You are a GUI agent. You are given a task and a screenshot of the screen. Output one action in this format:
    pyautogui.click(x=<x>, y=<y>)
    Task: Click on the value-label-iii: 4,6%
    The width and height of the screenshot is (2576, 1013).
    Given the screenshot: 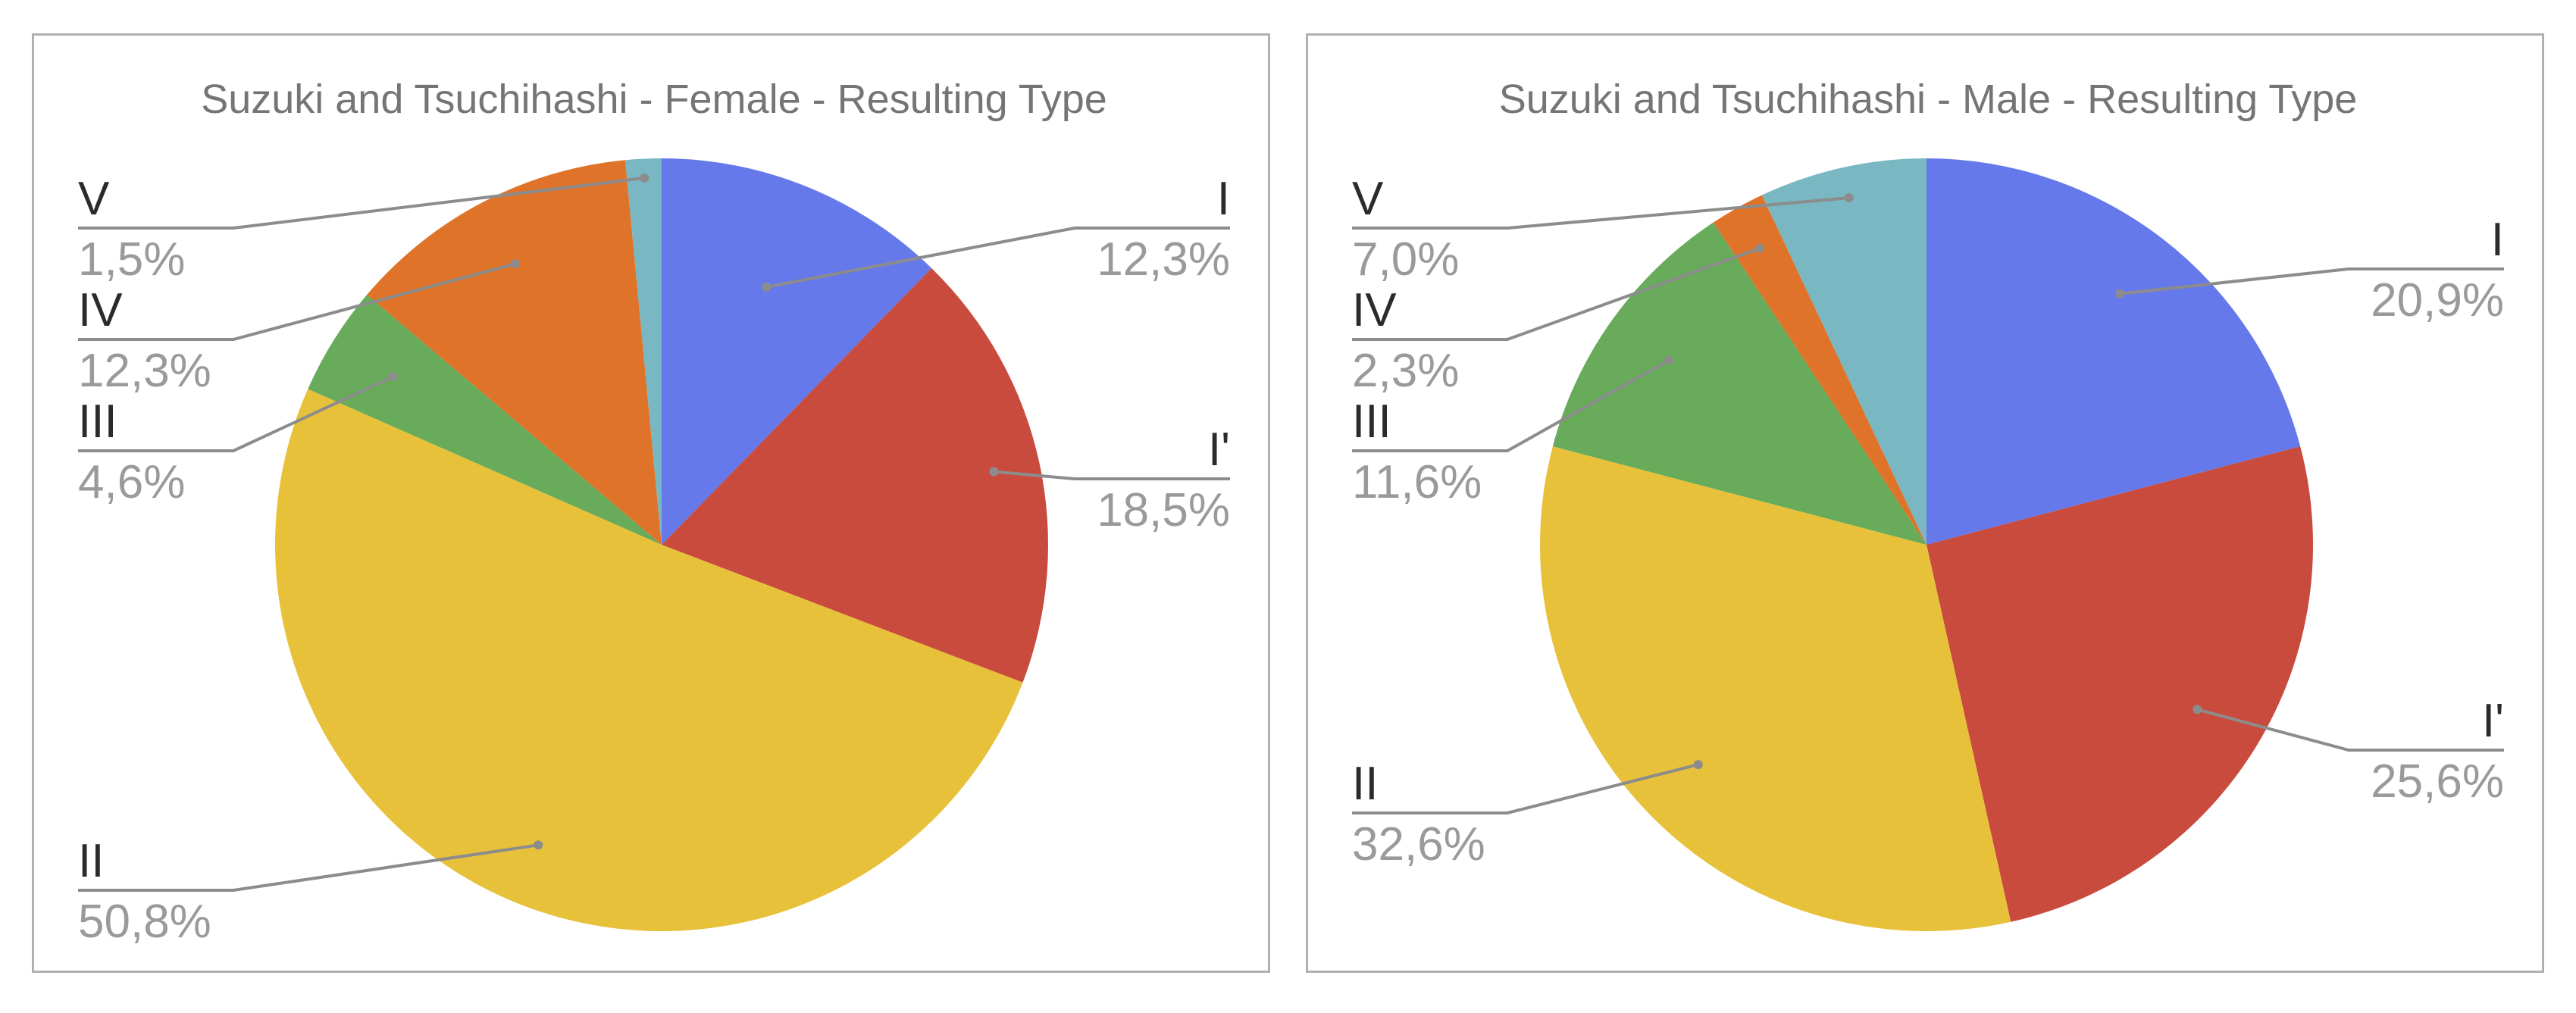 What is the action you would take?
    pyautogui.click(x=131, y=482)
    